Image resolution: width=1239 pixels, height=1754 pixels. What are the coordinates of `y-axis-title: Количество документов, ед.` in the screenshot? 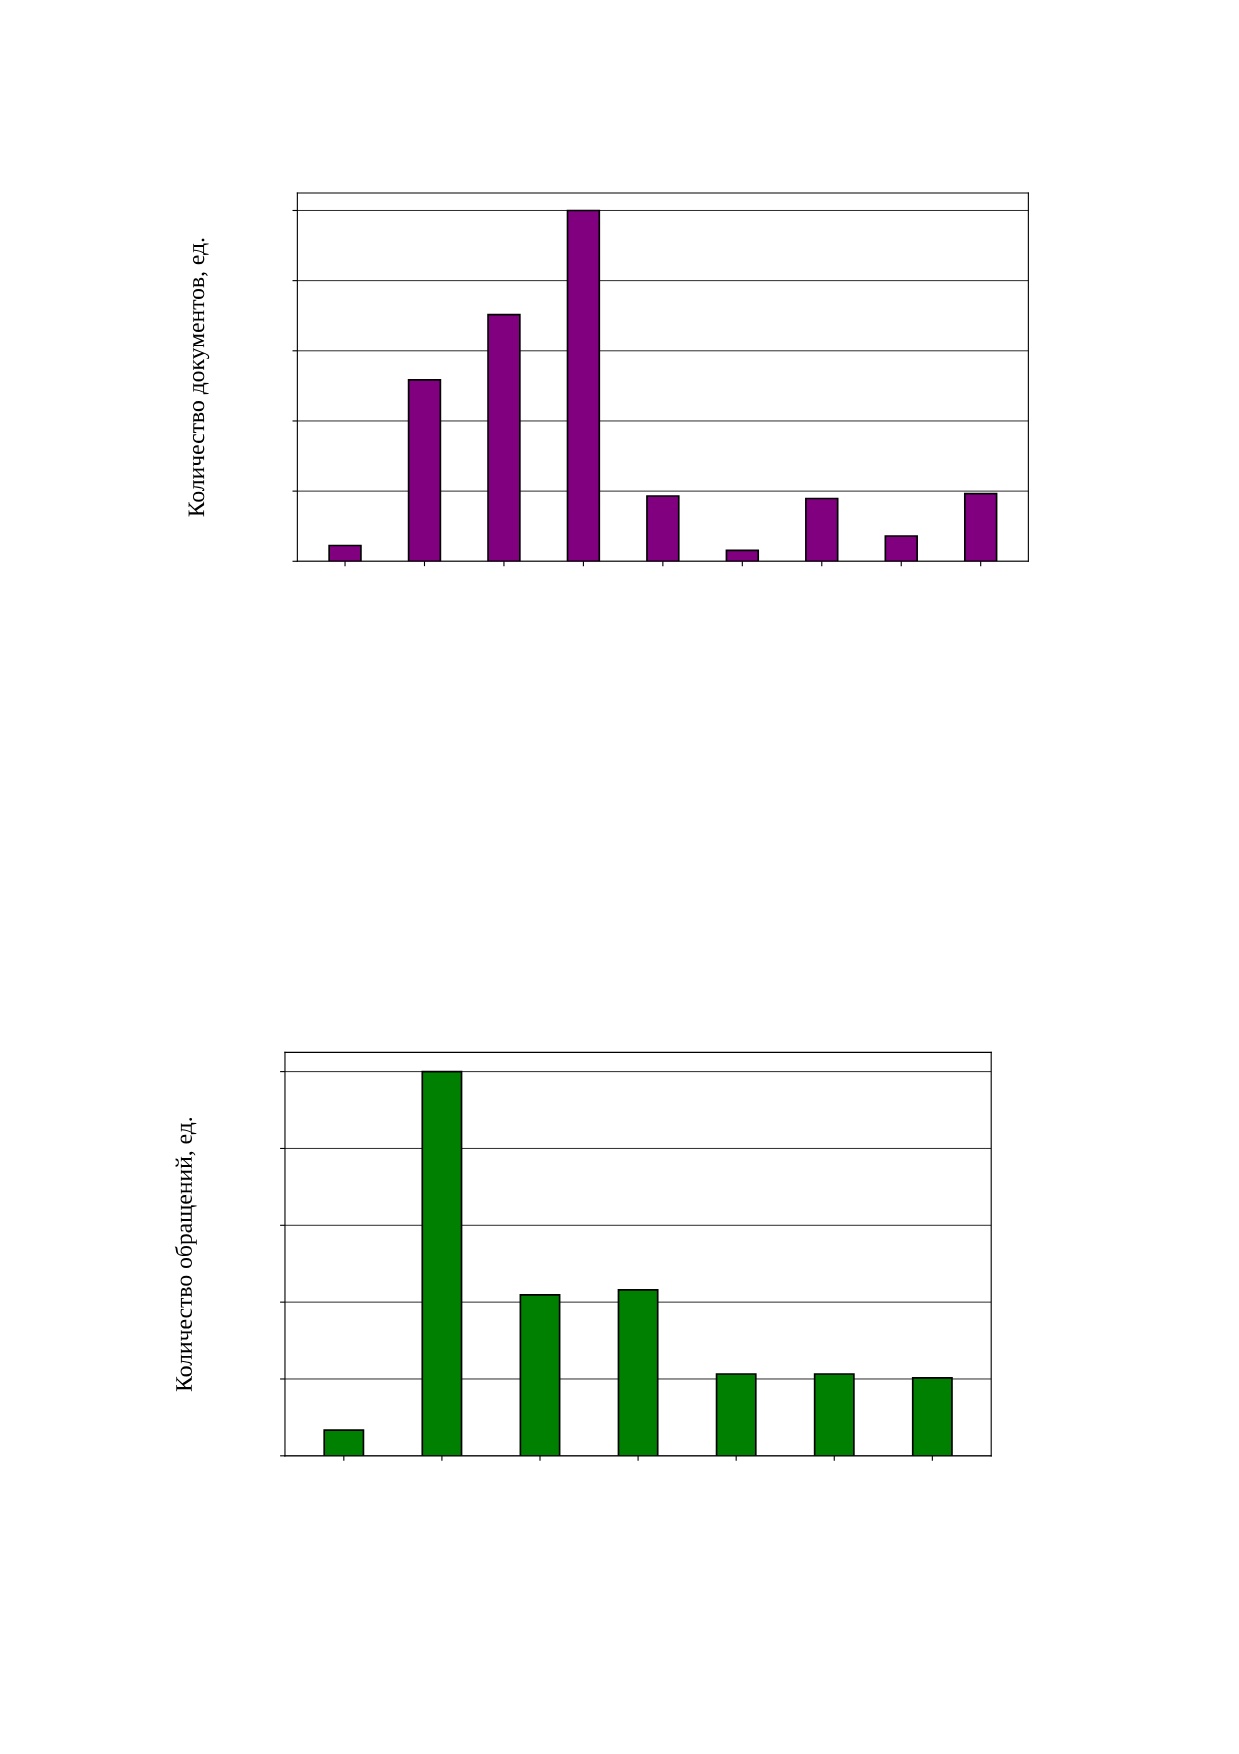 It's located at (199, 377).